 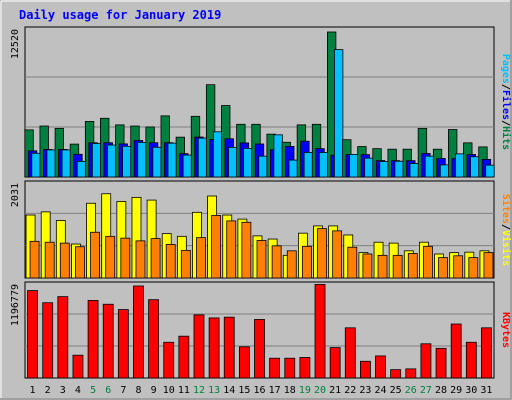 What do you see at coordinates (305, 390) in the screenshot?
I see `x-tick-label-day-19: 19` at bounding box center [305, 390].